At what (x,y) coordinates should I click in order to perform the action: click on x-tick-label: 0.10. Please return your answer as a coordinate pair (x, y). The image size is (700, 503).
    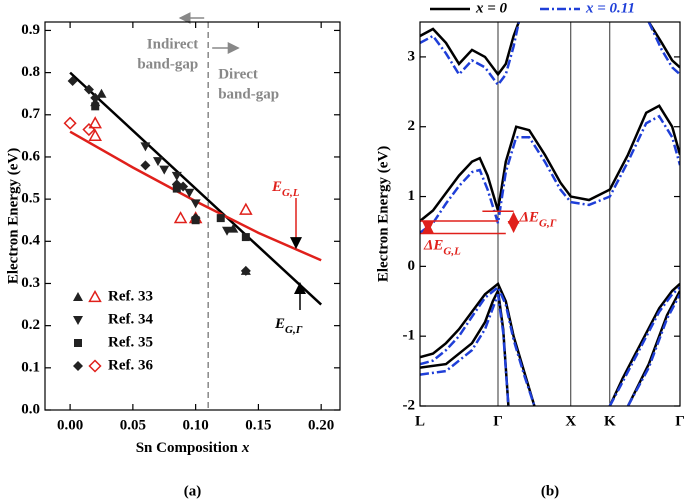
    Looking at the image, I should click on (196, 425).